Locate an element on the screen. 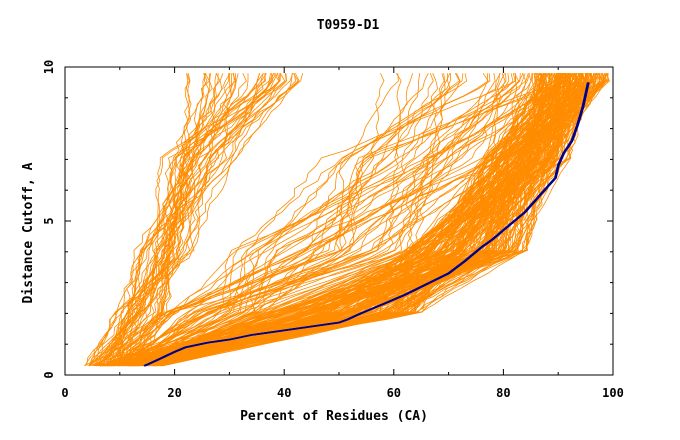 This screenshot has width=680, height=440. y-tick-labels: 0 5 10 is located at coordinates (49, 219).